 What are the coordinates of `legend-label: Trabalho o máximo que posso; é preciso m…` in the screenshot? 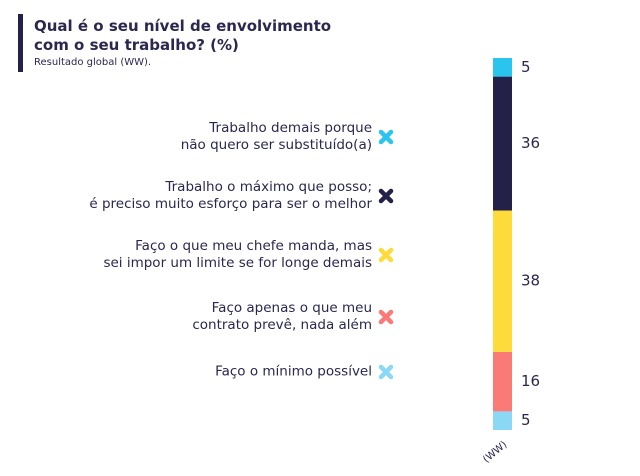 It's located at (230, 195).